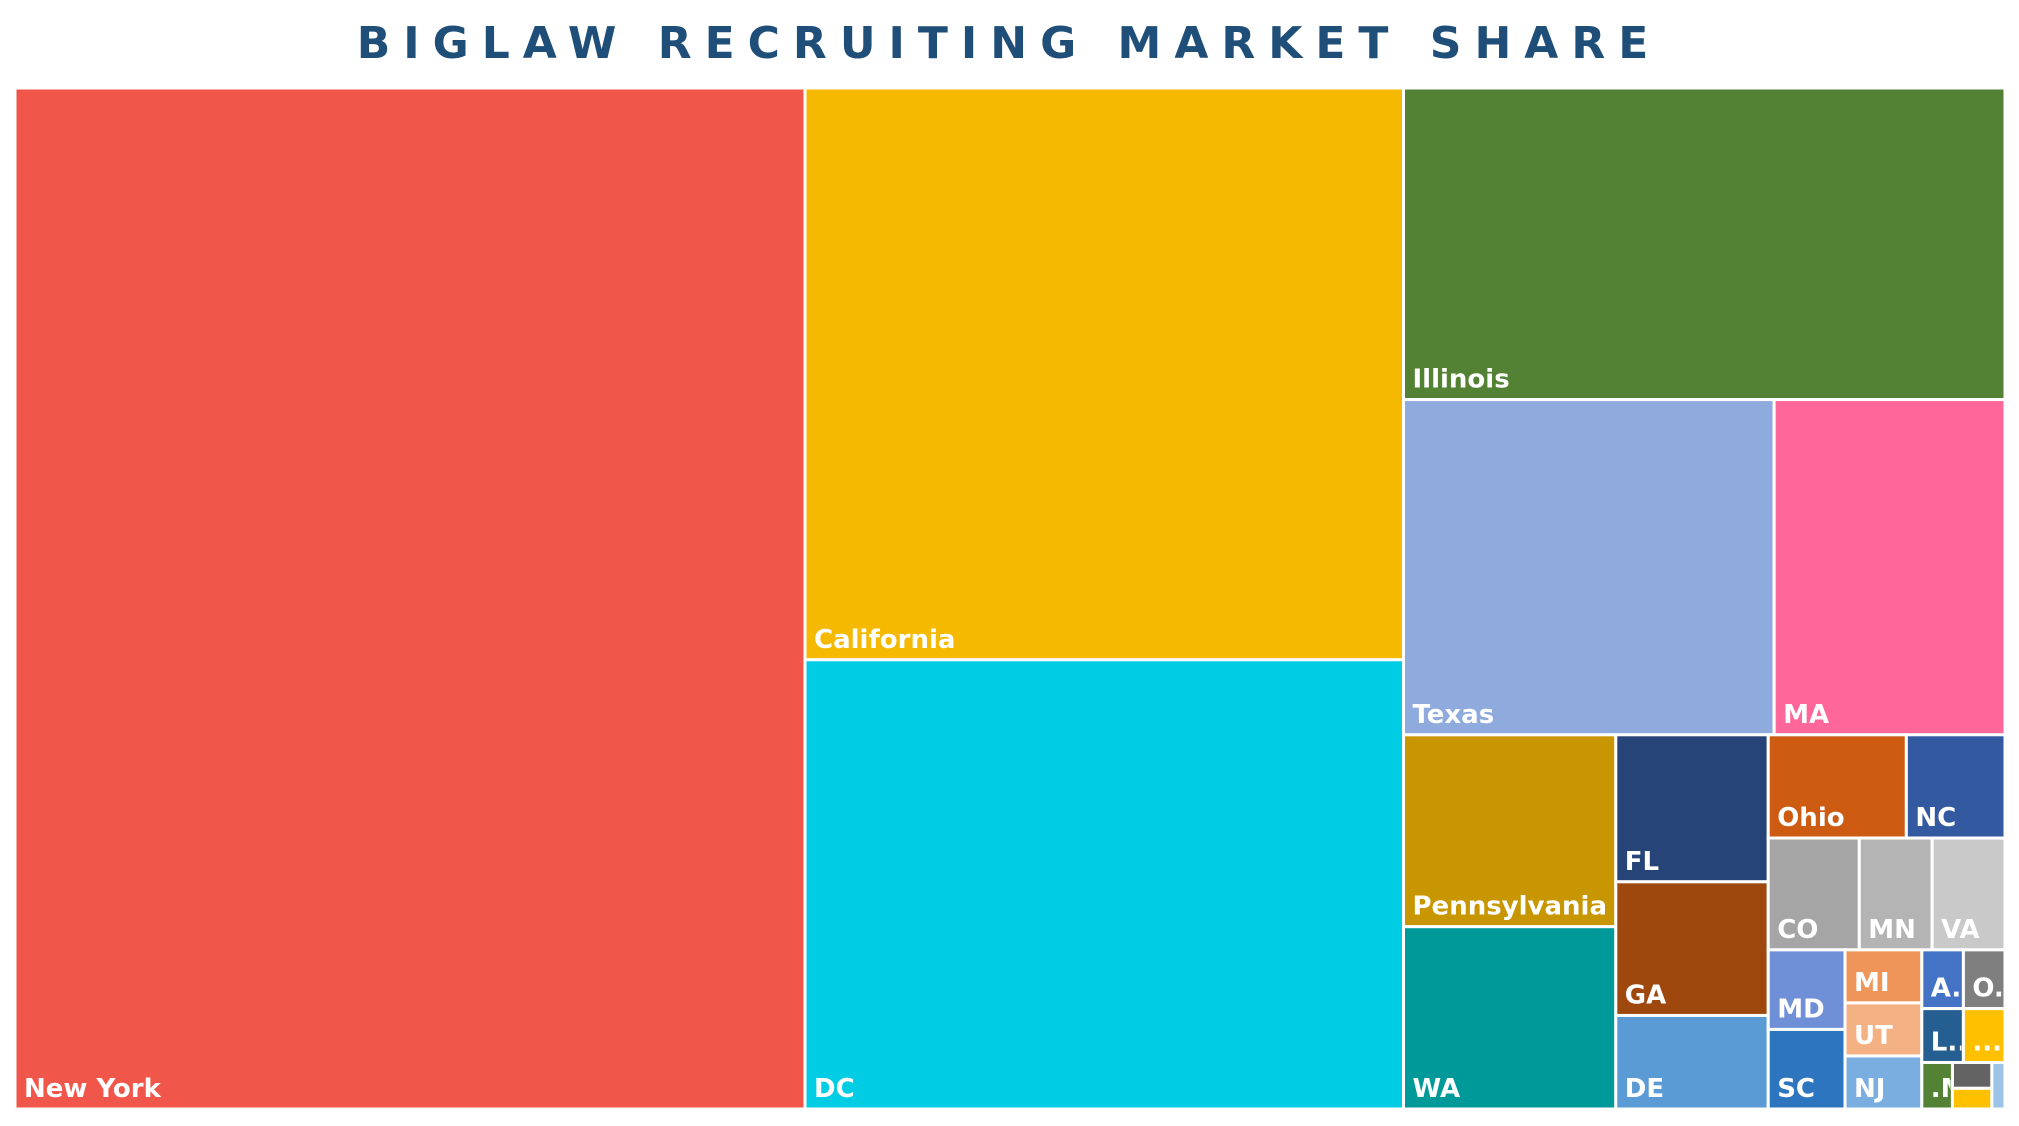  What do you see at coordinates (1992, 989) in the screenshot?
I see `tile-label: O..` at bounding box center [1992, 989].